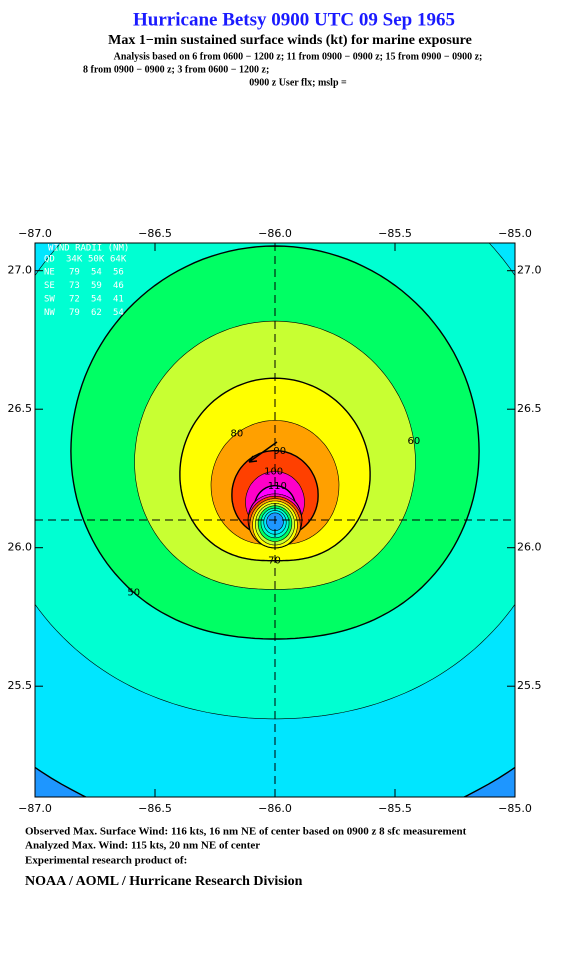 Image resolution: width=576 pixels, height=965 pixels. Describe the element at coordinates (74, 260) in the screenshot. I see `radii-header: 34K` at that location.